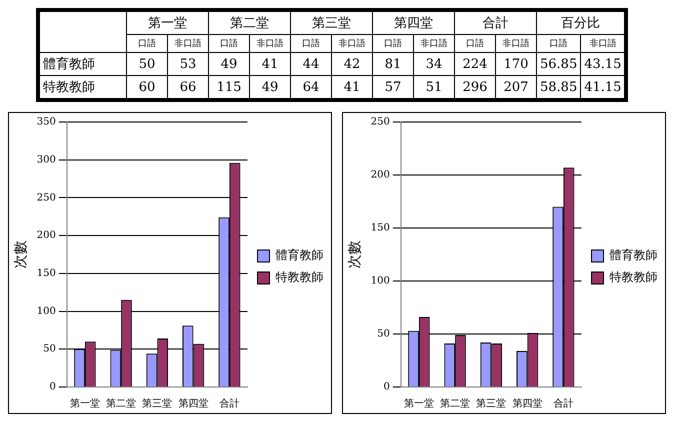 The image size is (684, 446). Describe the element at coordinates (393, 87) in the screenshot. I see `data-label: 57` at that location.